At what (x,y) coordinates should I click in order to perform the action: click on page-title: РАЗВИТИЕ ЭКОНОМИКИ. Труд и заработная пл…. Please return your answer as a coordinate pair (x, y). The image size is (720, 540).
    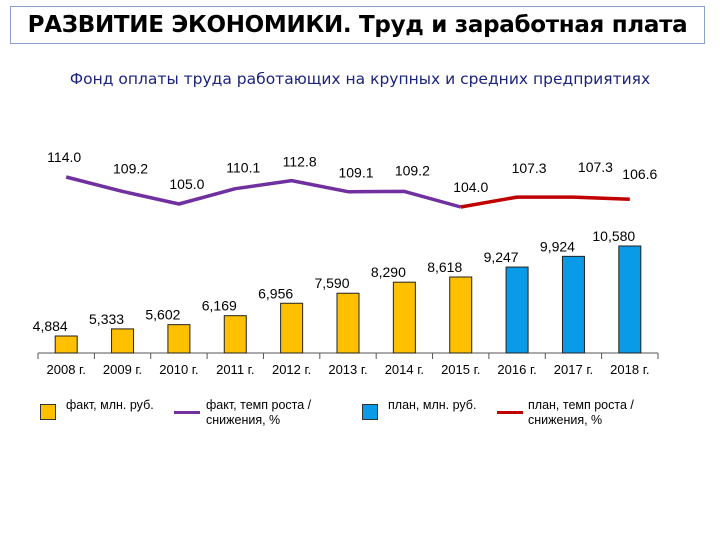
    Looking at the image, I should click on (357, 25).